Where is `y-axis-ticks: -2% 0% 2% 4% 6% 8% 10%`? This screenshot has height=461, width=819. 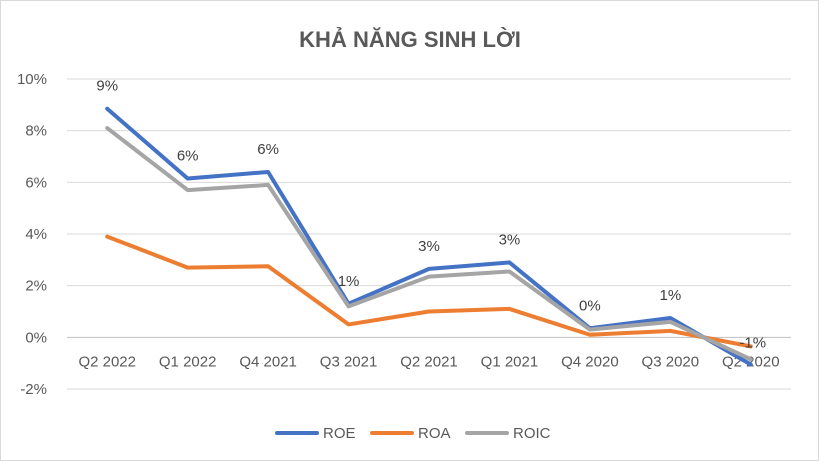
y-axis-ticks: -2% 0% 2% 4% 6% 8% 10% is located at coordinates (32, 234).